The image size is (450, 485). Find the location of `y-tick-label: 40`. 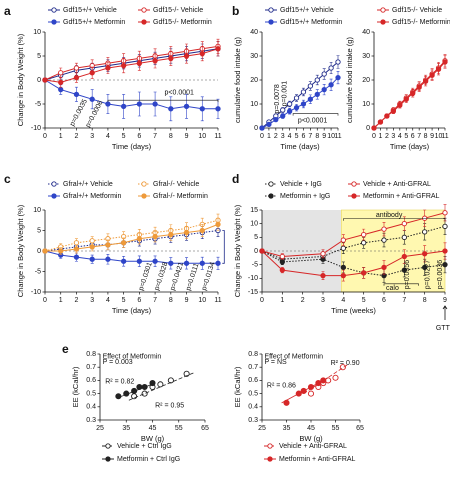

y-tick-label: 40 is located at coordinates (366, 32).